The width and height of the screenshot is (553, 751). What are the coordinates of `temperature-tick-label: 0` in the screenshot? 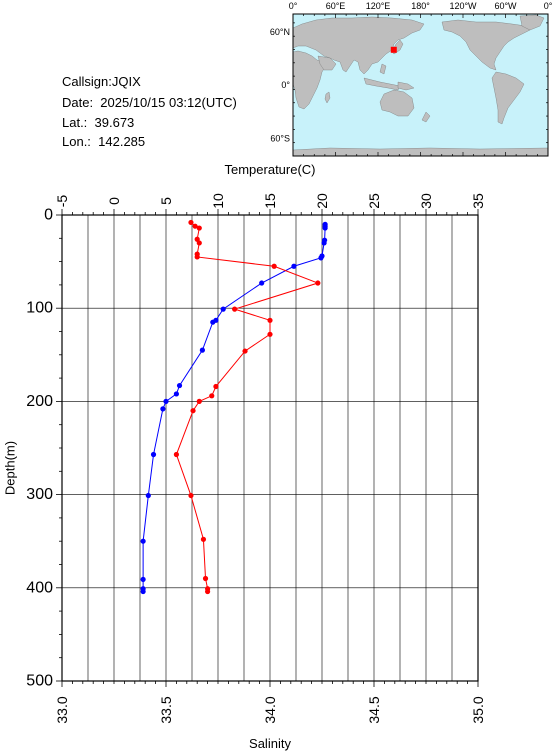 It's located at (114, 201).